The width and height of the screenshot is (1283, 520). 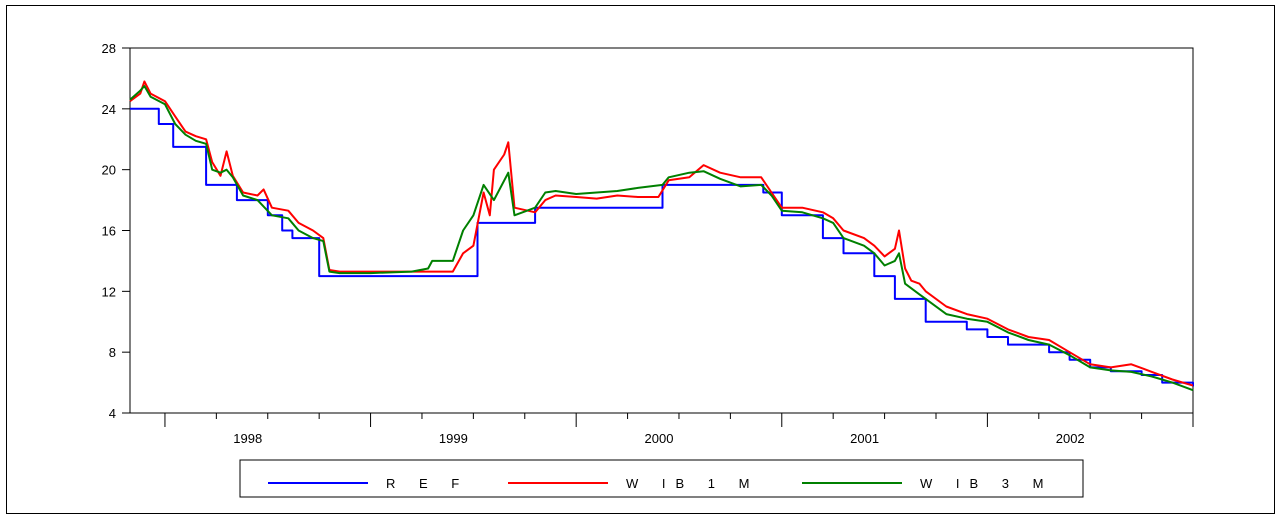 I want to click on legend-label-1: R E F, so click(x=427, y=483).